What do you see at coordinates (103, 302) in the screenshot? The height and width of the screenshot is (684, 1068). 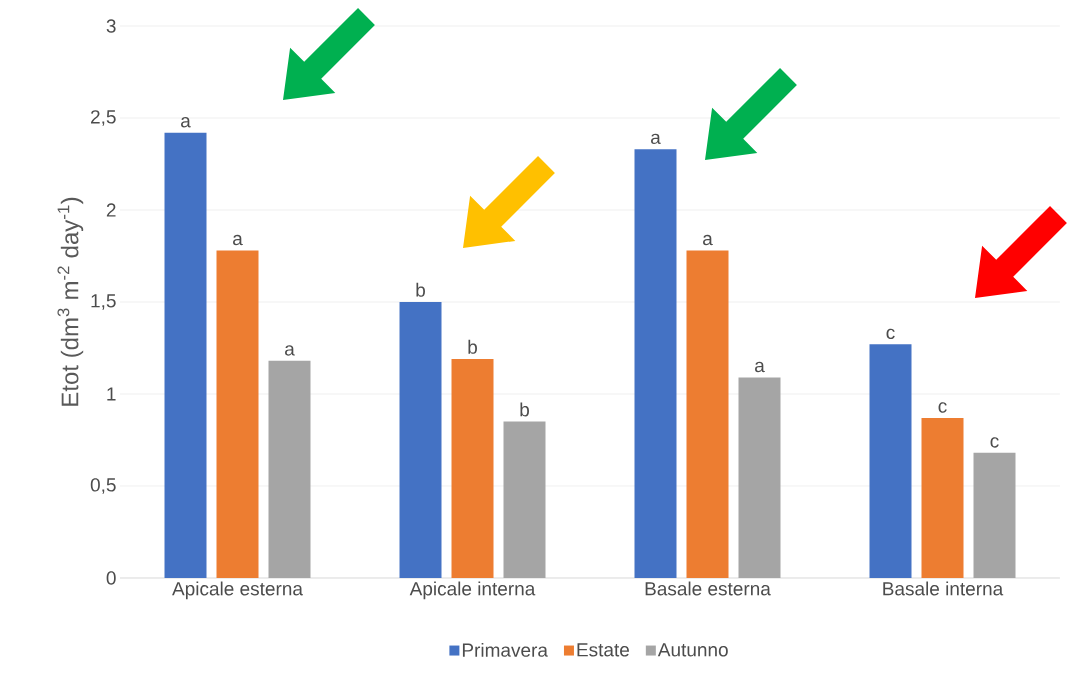 I see `y-tick-label: 1,5` at bounding box center [103, 302].